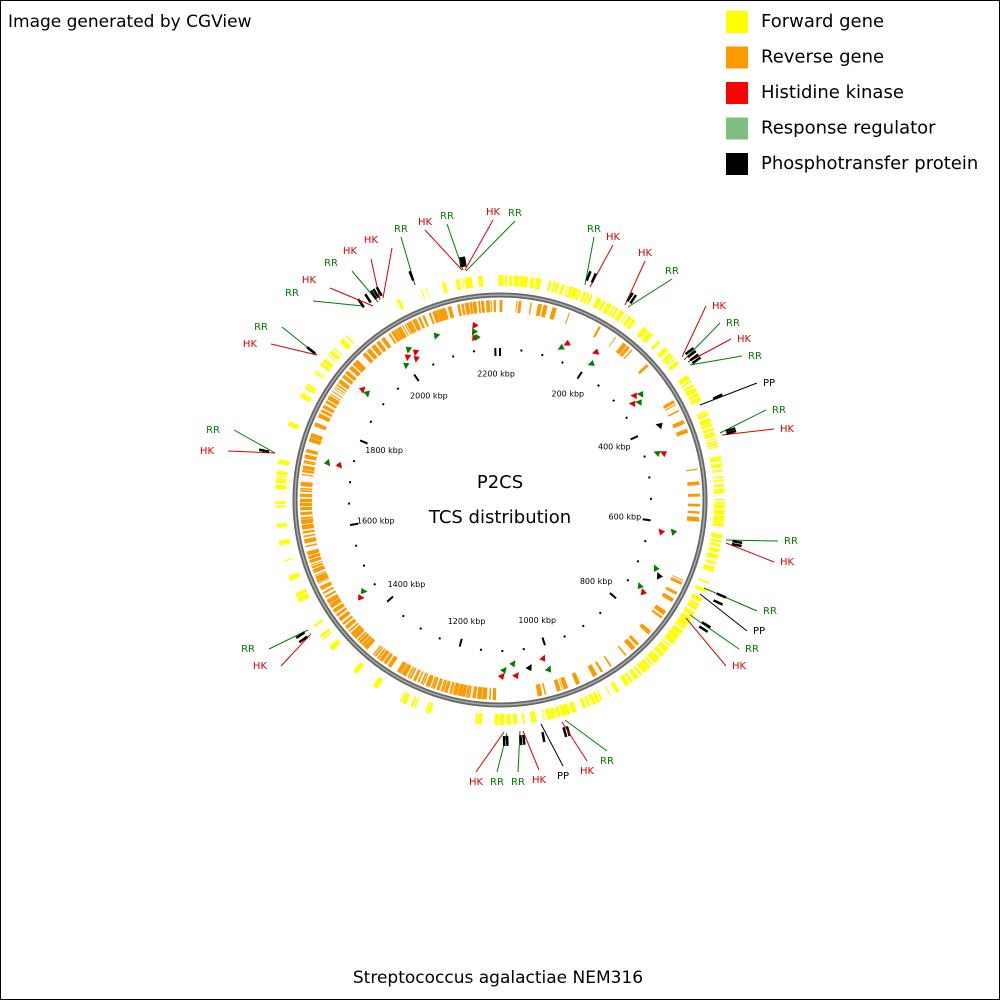  Describe the element at coordinates (130, 22) in the screenshot. I see `header-title: Image generated by CGView` at that location.